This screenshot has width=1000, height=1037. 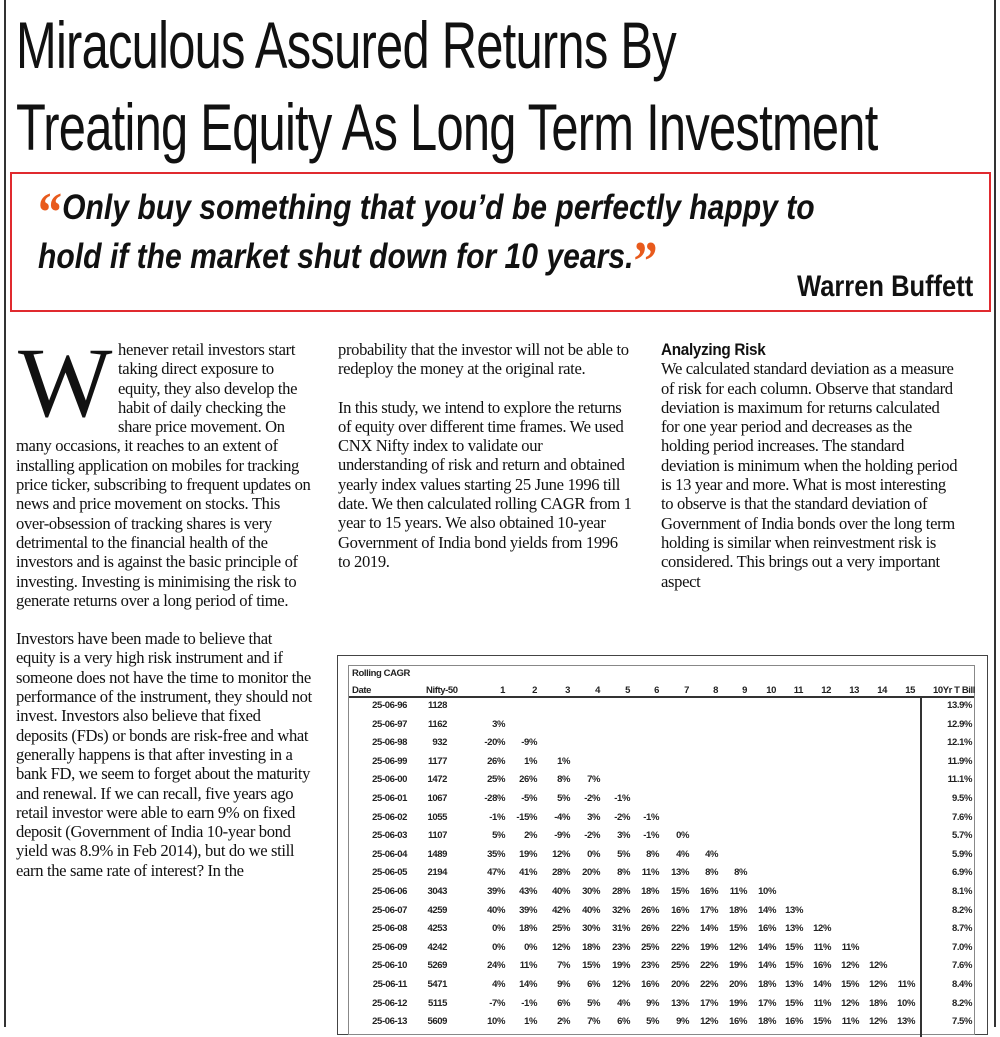 What do you see at coordinates (437, 705) in the screenshot?
I see `table-cell-nifty: 1128` at bounding box center [437, 705].